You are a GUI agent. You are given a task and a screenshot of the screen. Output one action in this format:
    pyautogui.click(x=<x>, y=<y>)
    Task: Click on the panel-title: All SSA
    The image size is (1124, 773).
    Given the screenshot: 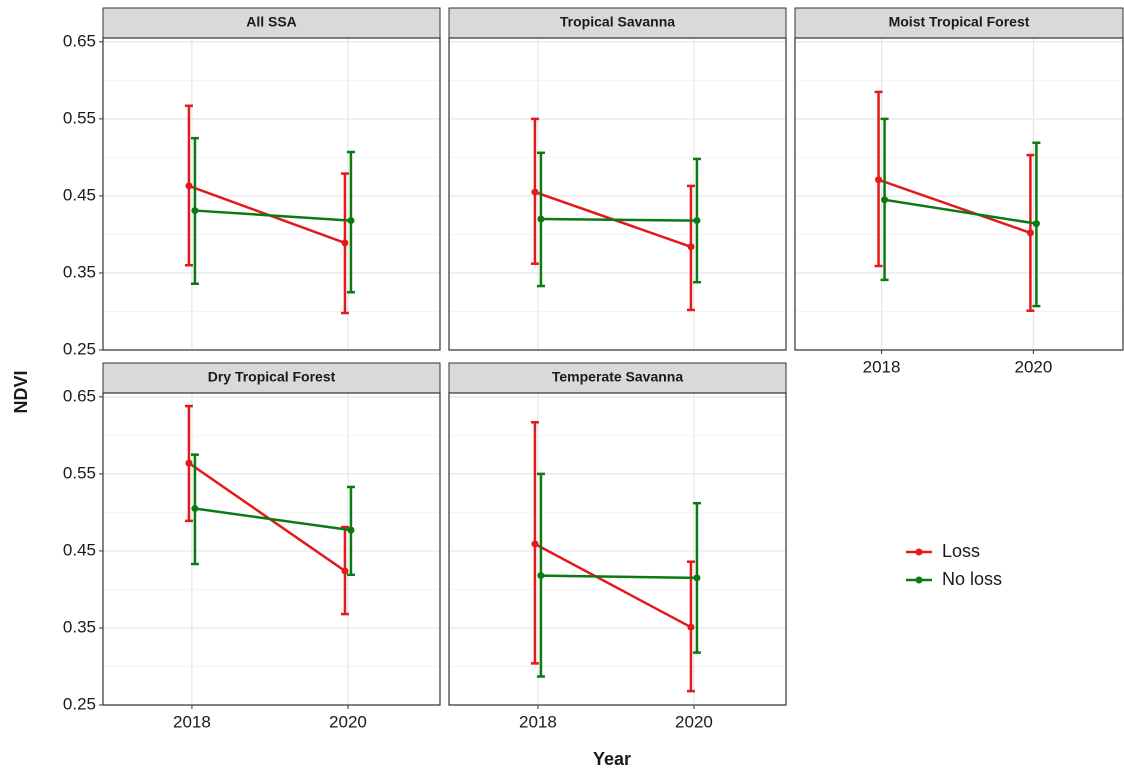 What is the action you would take?
    pyautogui.click(x=271, y=22)
    